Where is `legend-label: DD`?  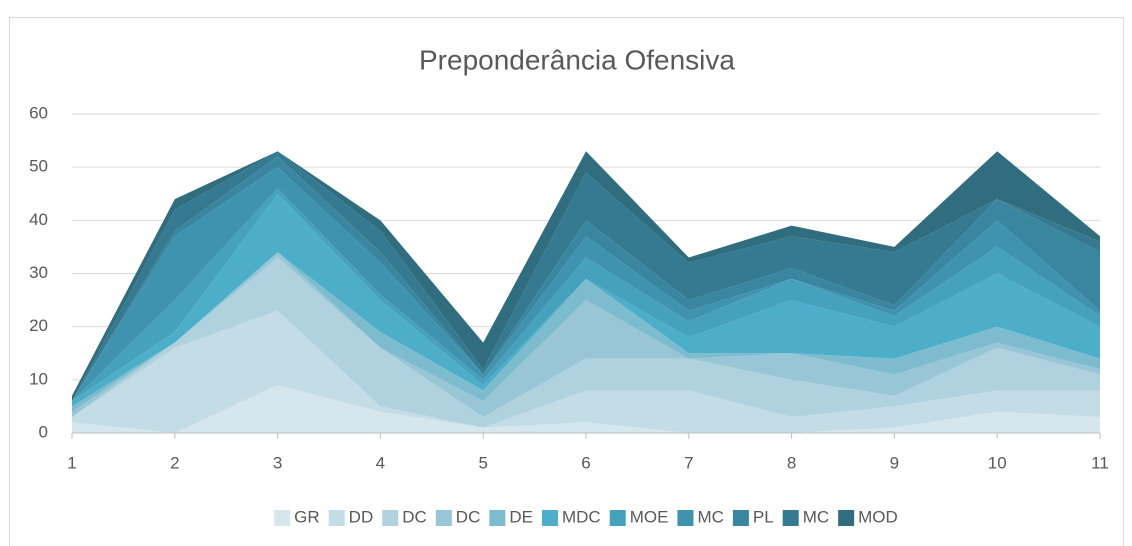 legend-label: DD is located at coordinates (361, 516).